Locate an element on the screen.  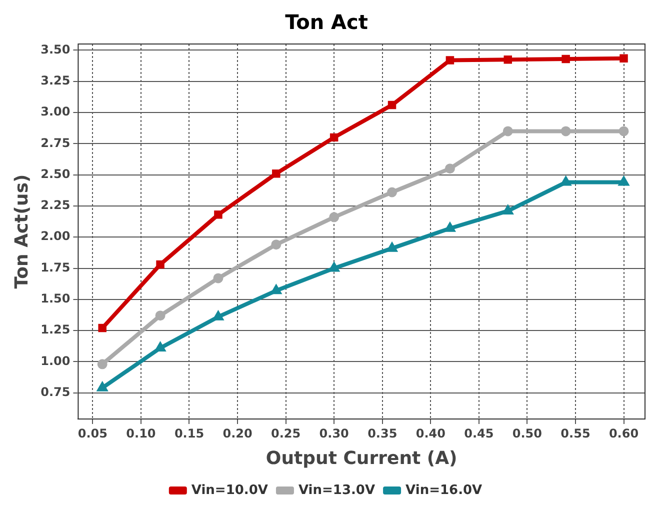
x-tick-label: 0.55 is located at coordinates (575, 433).